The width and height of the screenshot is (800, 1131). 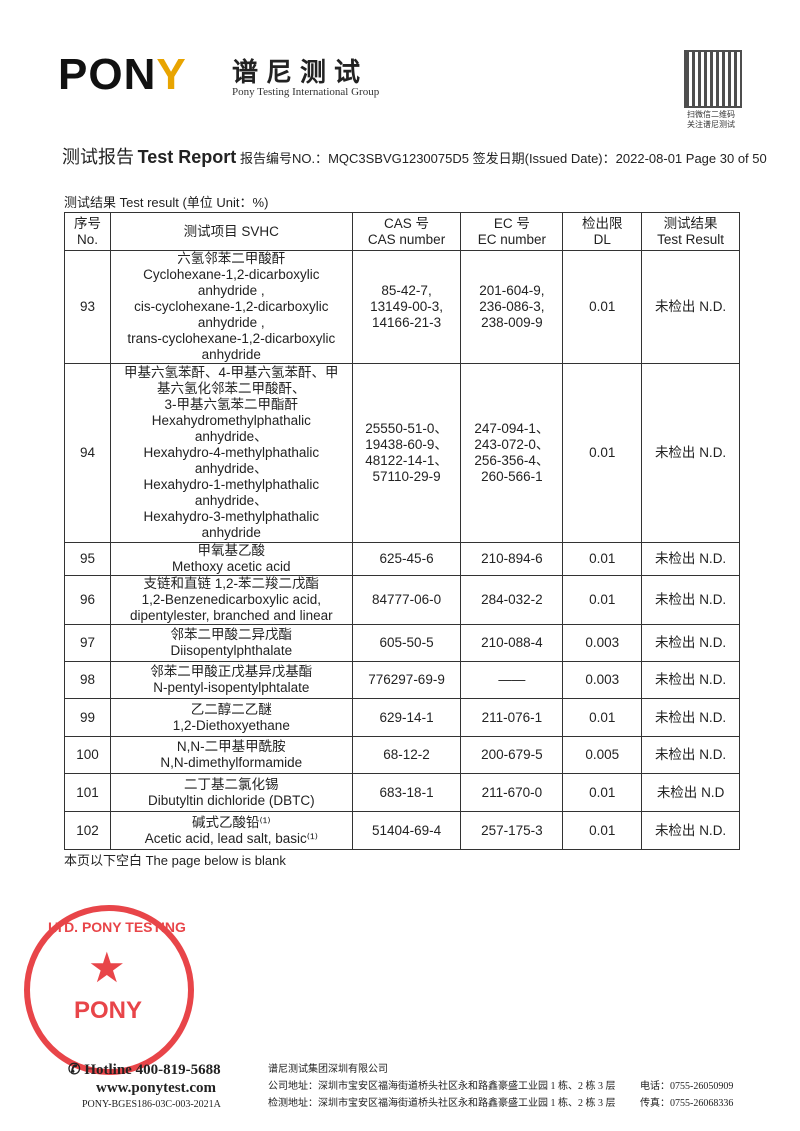 I want to click on ec-line: 211-670-0, so click(x=512, y=792).